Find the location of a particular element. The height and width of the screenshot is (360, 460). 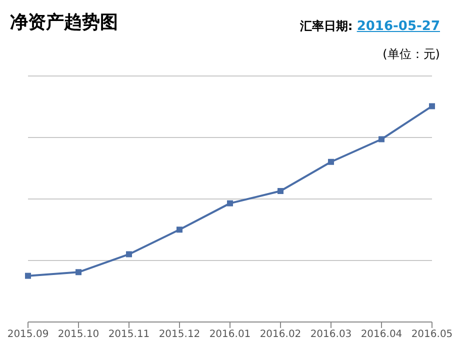

x-tick-label: 2016.03 is located at coordinates (331, 334).